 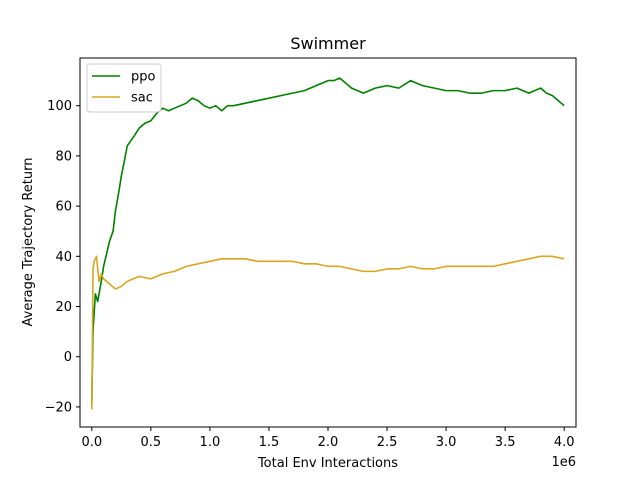 I want to click on x-tick-label: 0.0, so click(x=91, y=442).